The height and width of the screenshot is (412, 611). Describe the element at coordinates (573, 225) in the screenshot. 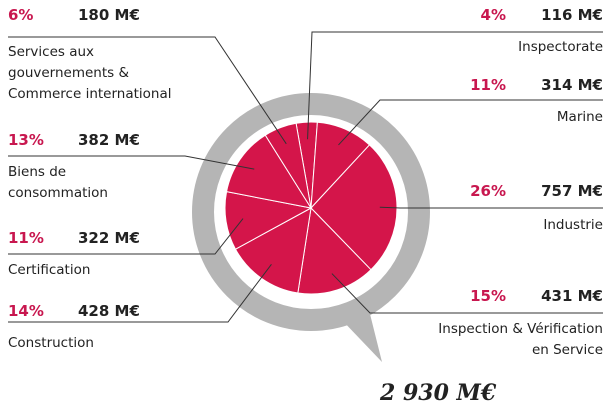

I see `category-label: Industrie` at that location.